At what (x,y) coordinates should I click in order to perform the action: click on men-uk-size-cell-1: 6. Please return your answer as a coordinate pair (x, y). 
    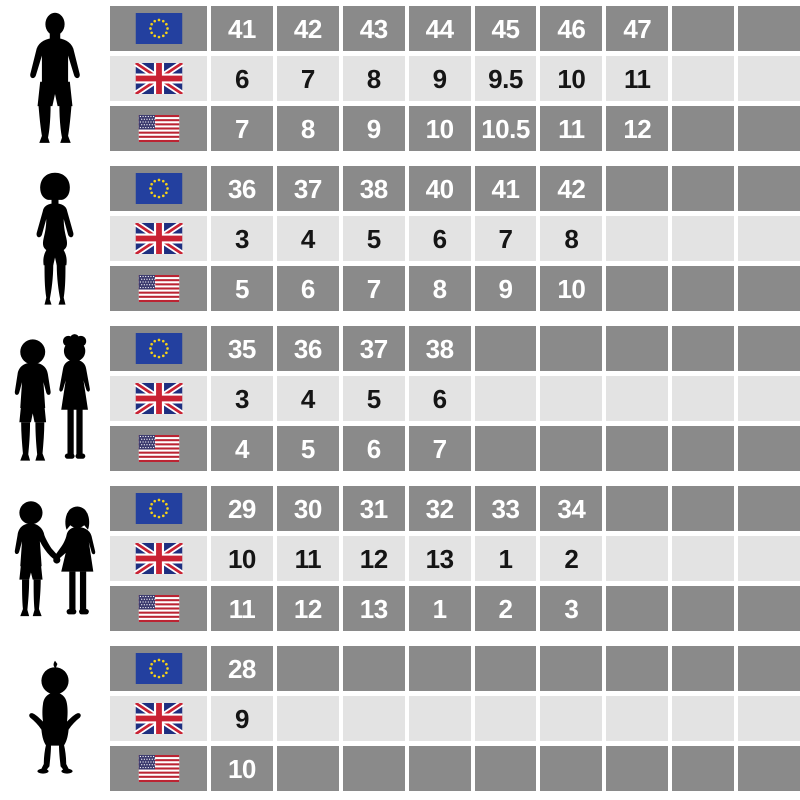
    Looking at the image, I should click on (242, 78).